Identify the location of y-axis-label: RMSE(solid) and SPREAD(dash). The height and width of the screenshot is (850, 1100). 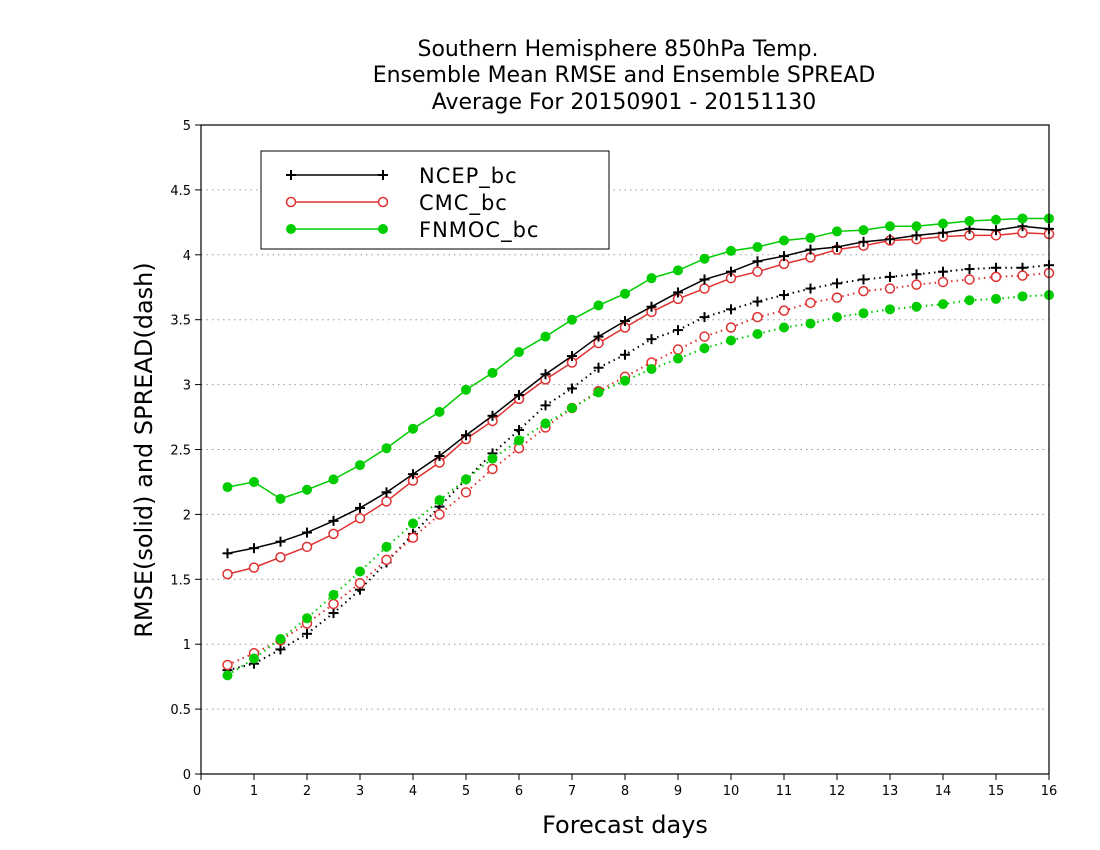
(144, 450).